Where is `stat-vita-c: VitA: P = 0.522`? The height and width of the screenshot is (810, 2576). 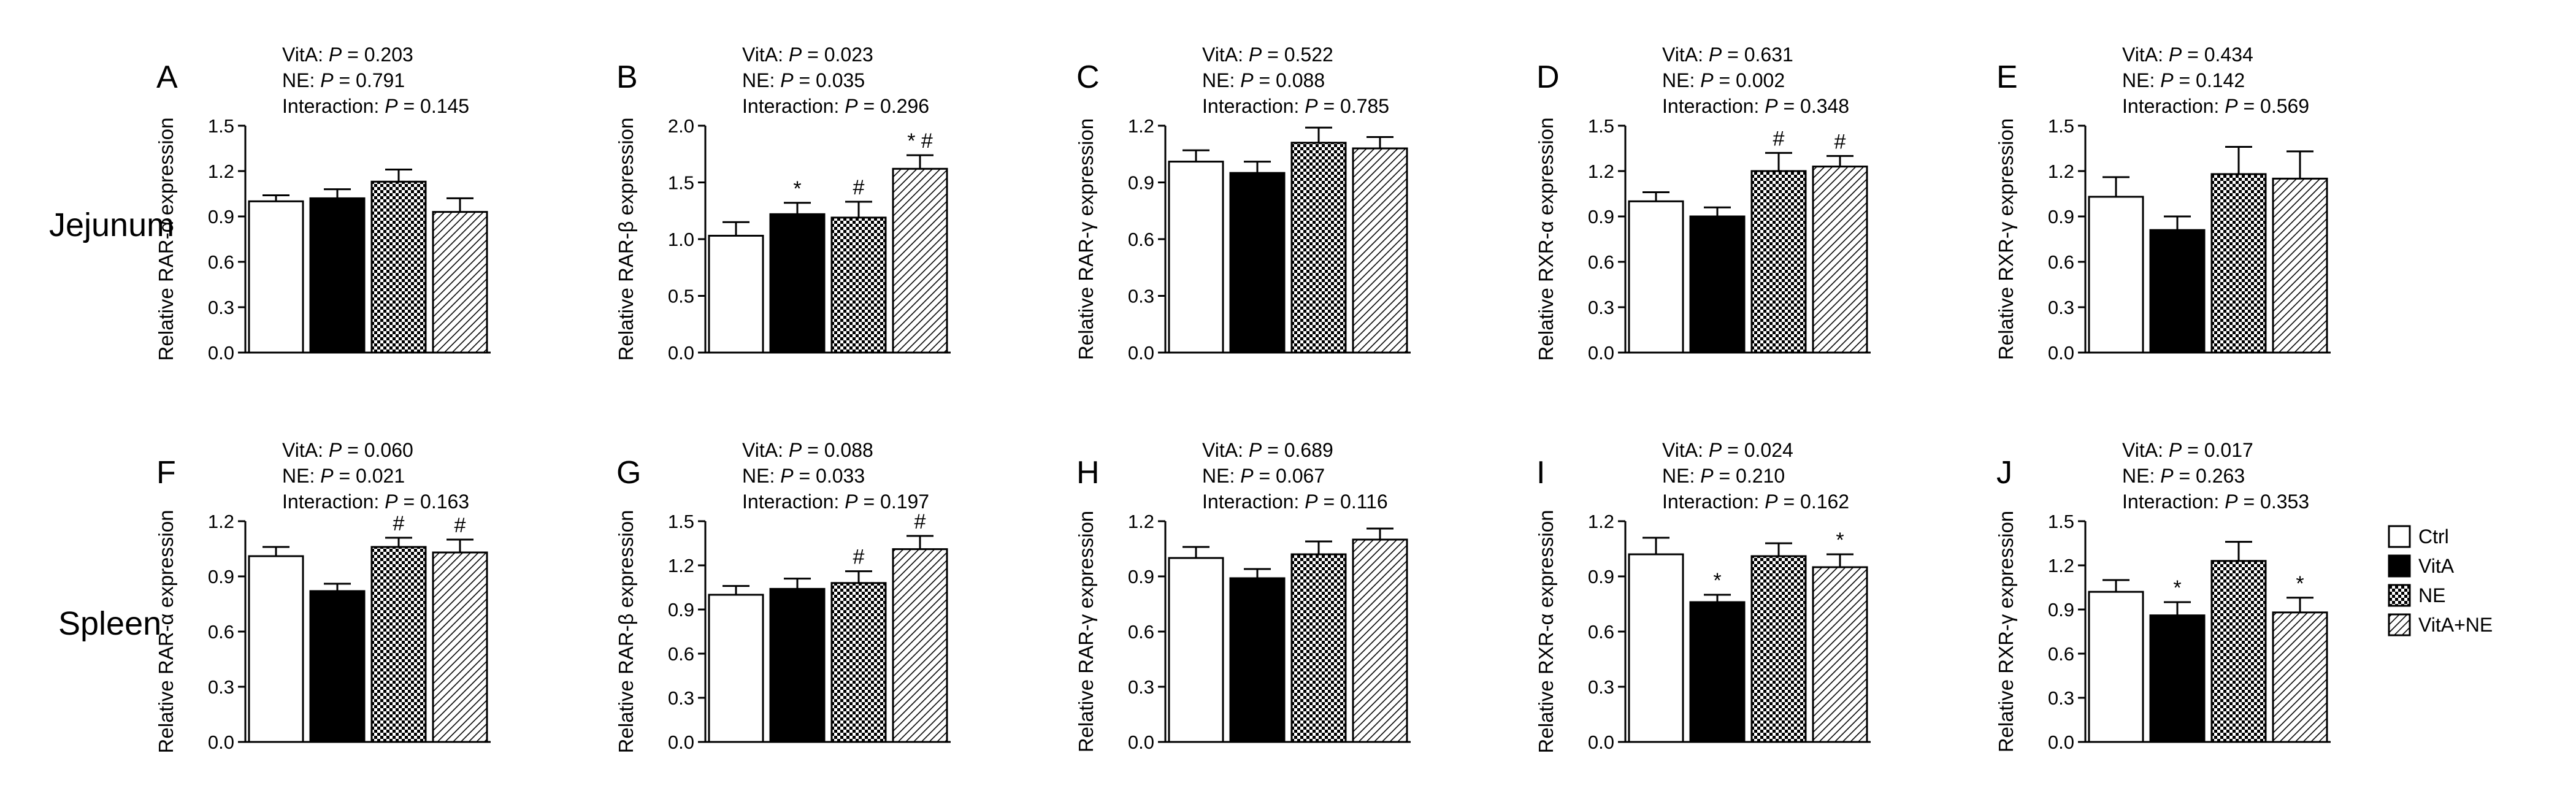
stat-vita-c: VitA: P = 0.522 is located at coordinates (1267, 55).